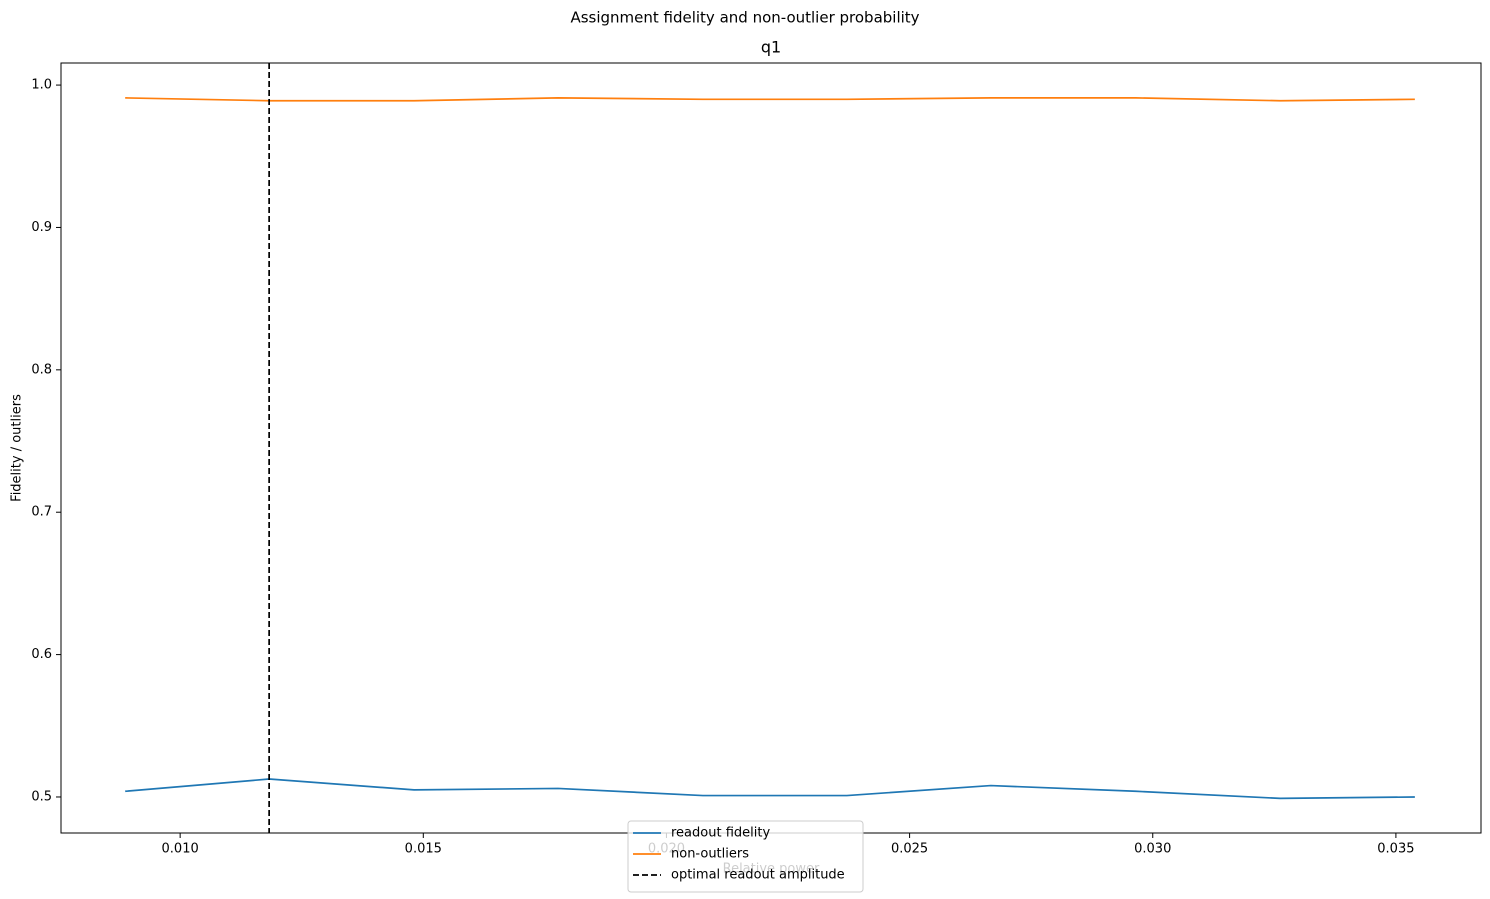 The height and width of the screenshot is (899, 1490). I want to click on x-tick-label: 0.025, so click(909, 849).